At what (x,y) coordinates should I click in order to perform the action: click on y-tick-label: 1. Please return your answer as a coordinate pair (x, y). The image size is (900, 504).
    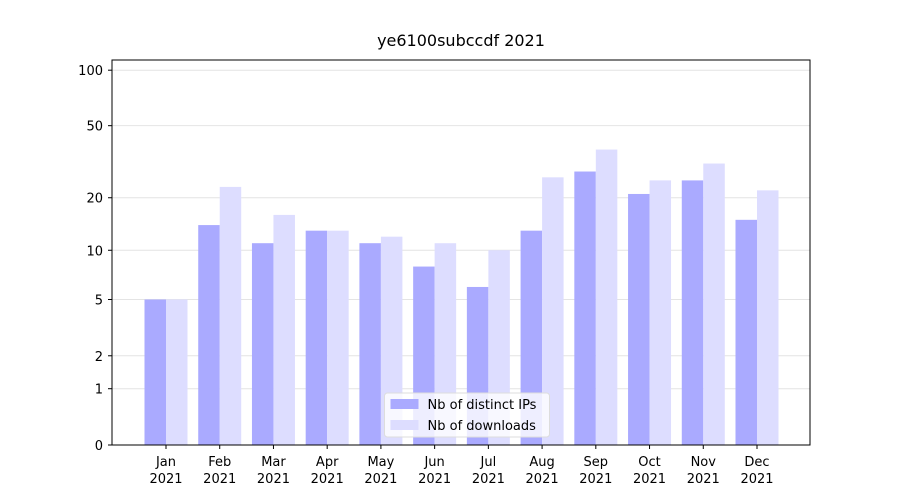
    Looking at the image, I should click on (99, 390).